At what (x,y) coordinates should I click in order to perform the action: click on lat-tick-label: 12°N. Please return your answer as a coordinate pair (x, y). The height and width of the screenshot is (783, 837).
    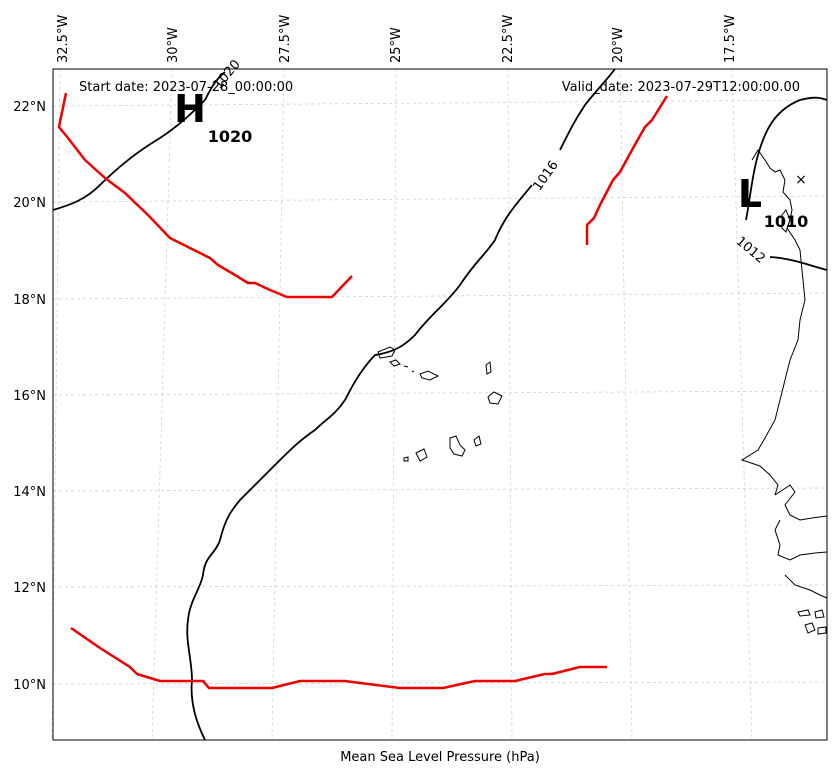
    Looking at the image, I should click on (29, 588).